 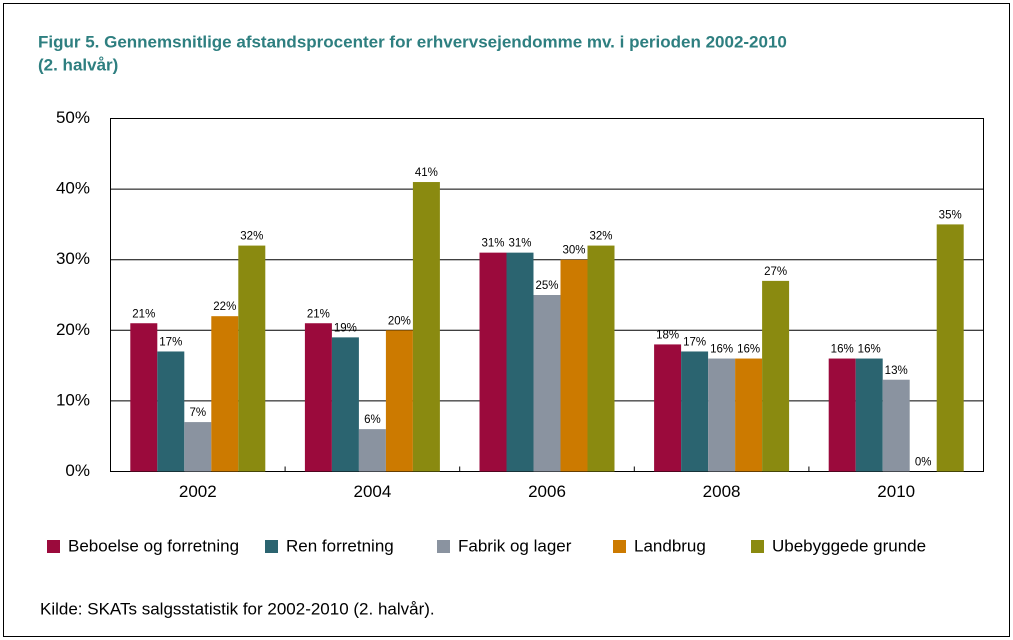 What do you see at coordinates (73, 329) in the screenshot?
I see `y-tick-label: 20%` at bounding box center [73, 329].